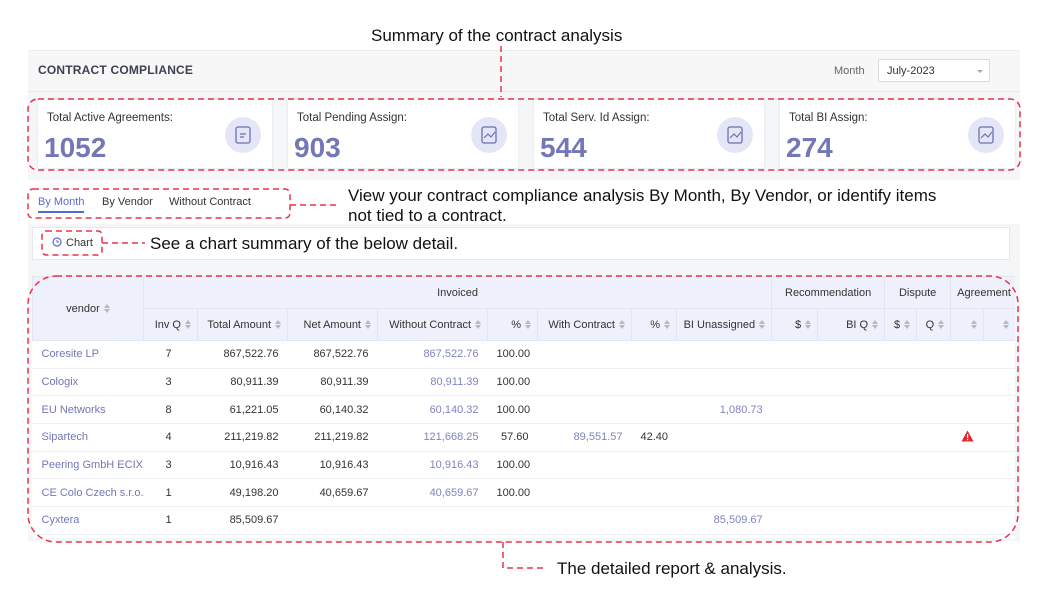 The image size is (1043, 593). I want to click on table-cell: 867,522.76, so click(332, 354).